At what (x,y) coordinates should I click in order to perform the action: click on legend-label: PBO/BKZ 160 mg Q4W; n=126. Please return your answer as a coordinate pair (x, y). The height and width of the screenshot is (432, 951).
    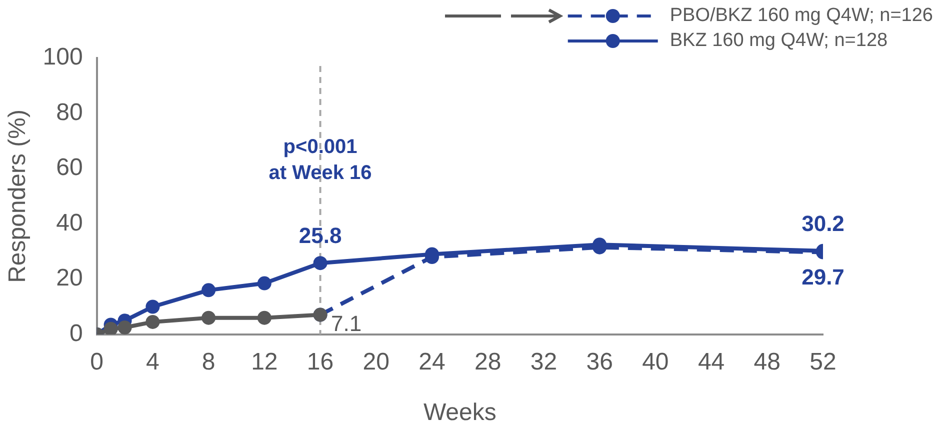
    Looking at the image, I should click on (802, 15).